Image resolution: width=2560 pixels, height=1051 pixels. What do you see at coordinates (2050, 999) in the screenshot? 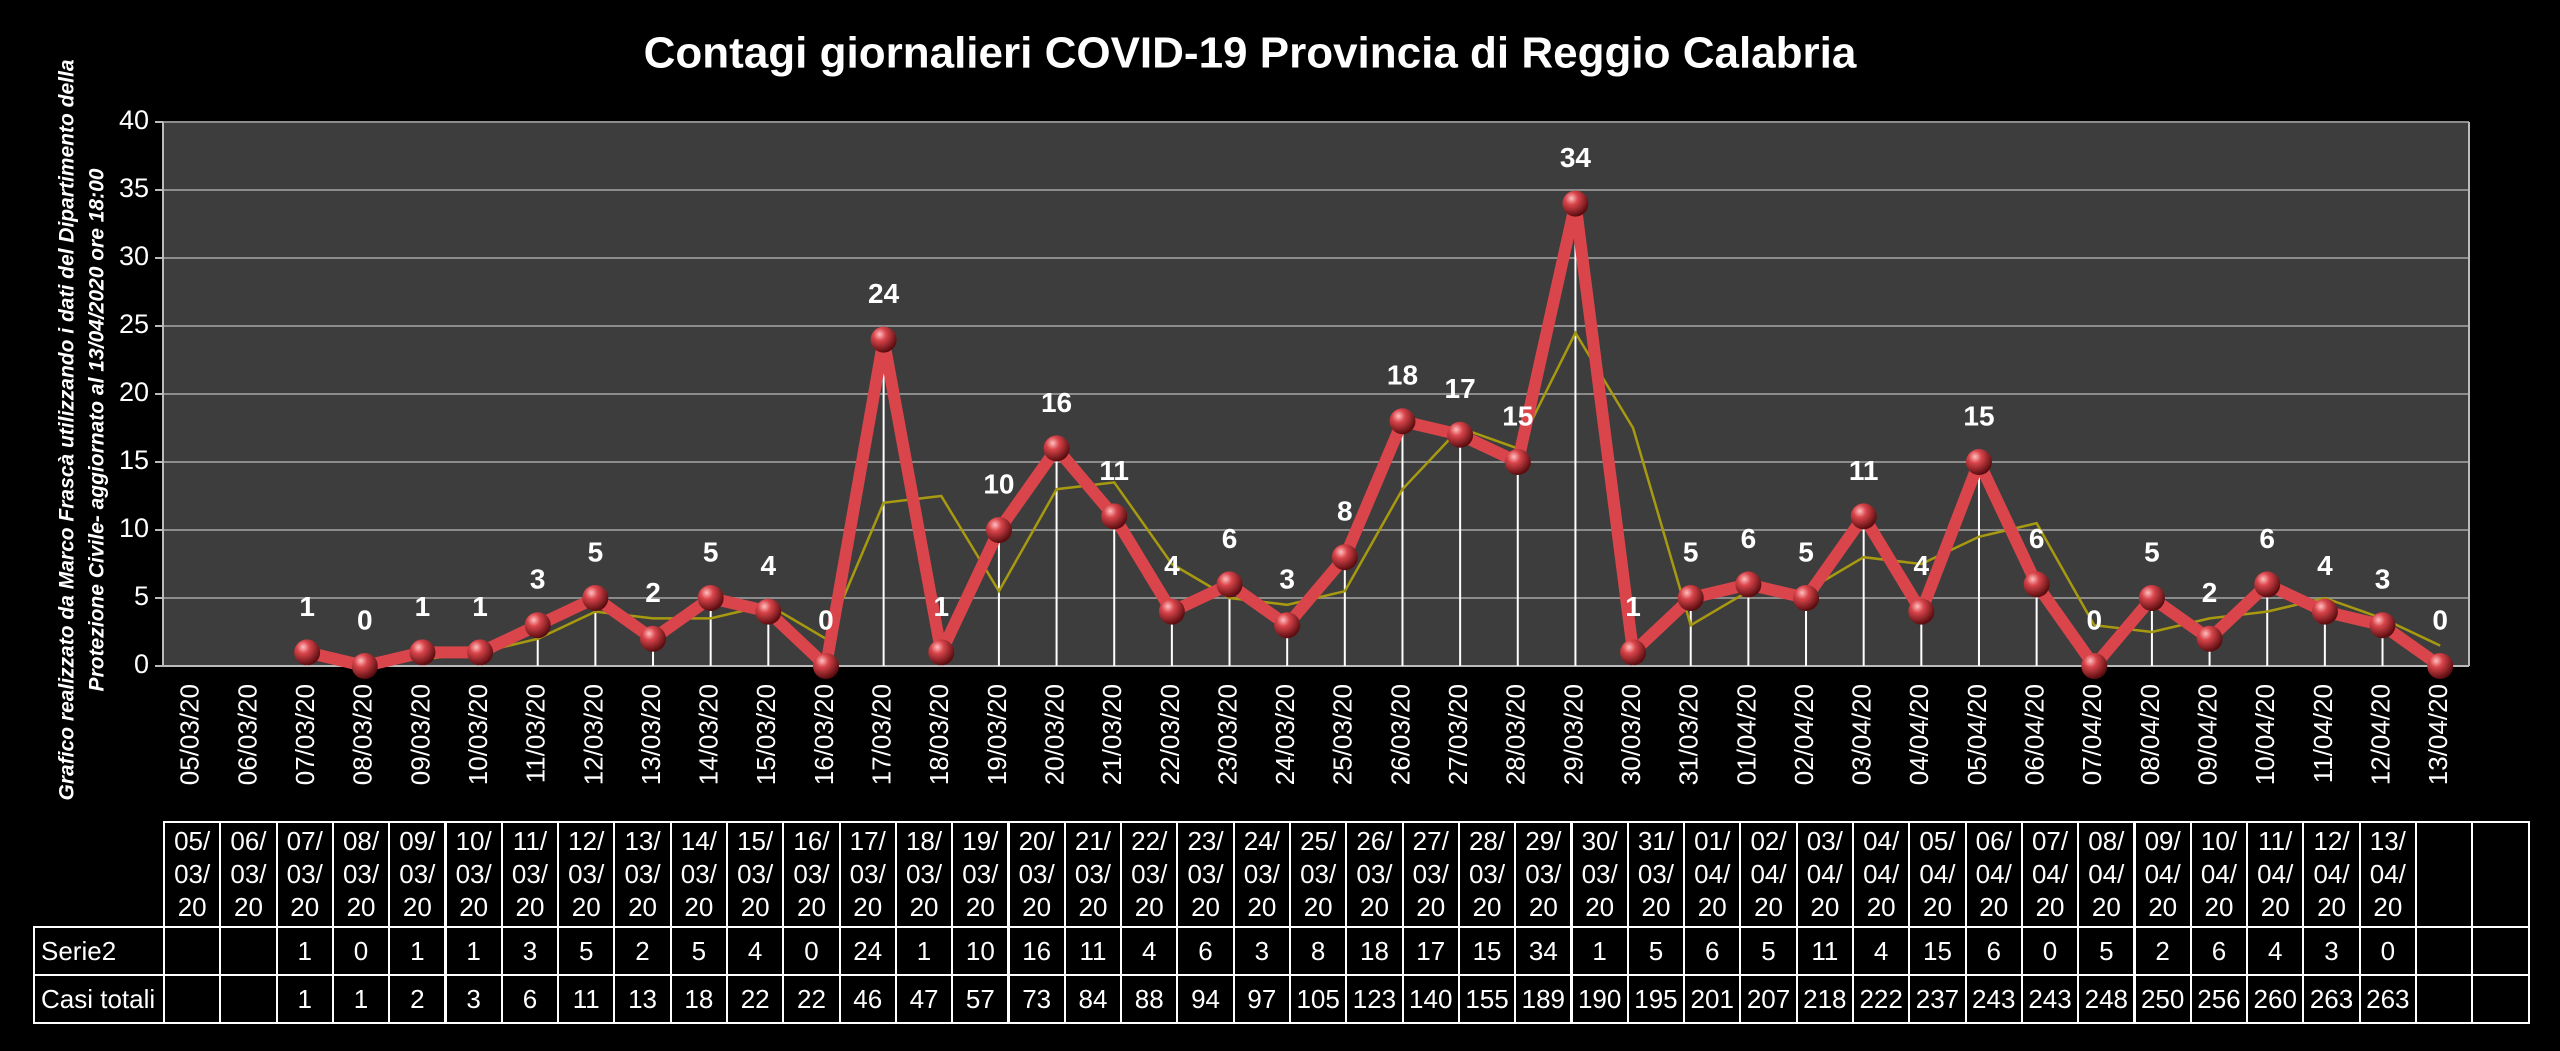
I see `table-cell: 243` at bounding box center [2050, 999].